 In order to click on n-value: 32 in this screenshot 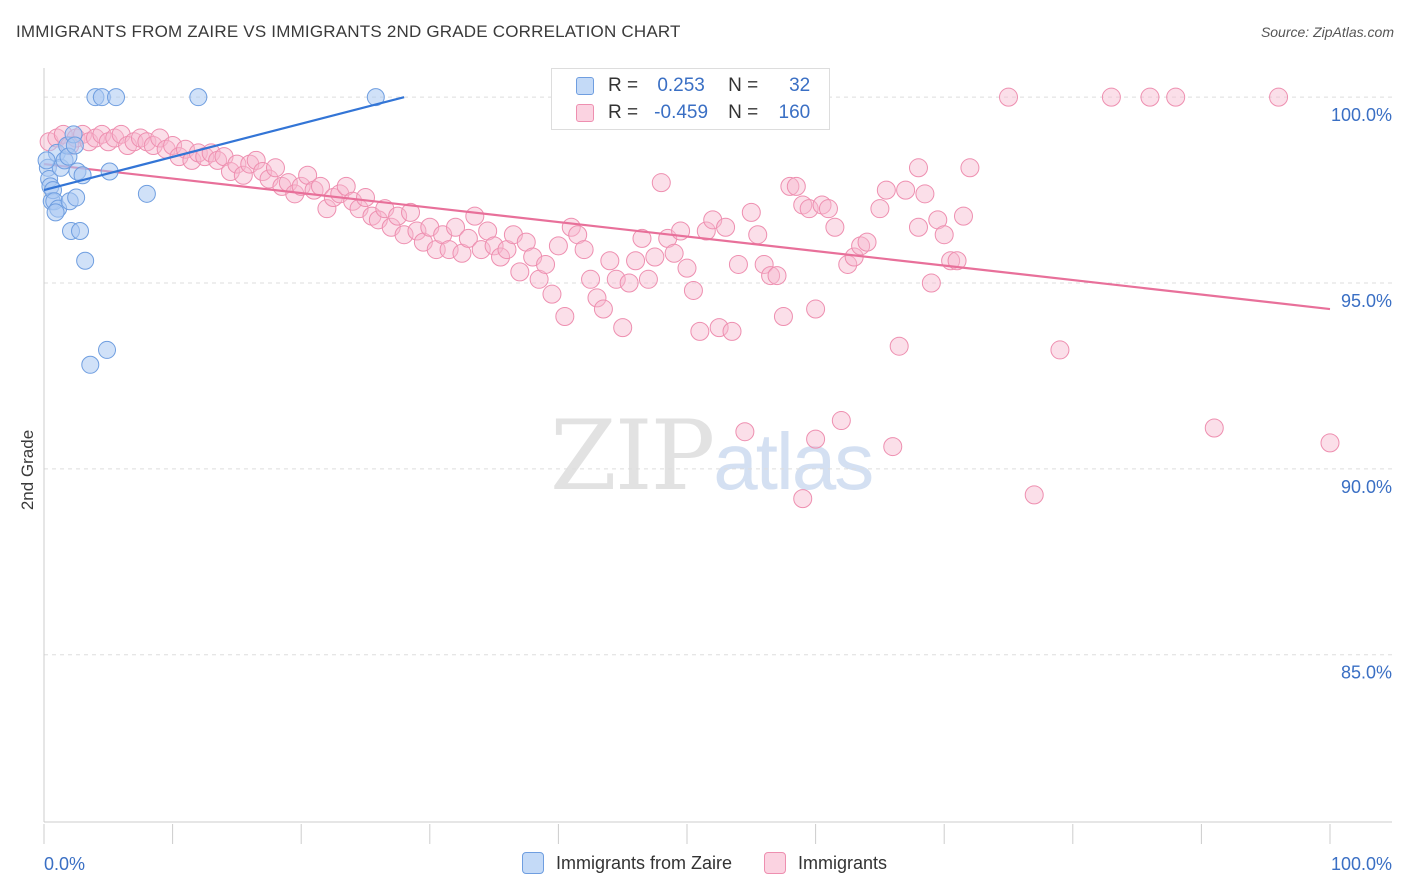, I will do `click(800, 85)`.